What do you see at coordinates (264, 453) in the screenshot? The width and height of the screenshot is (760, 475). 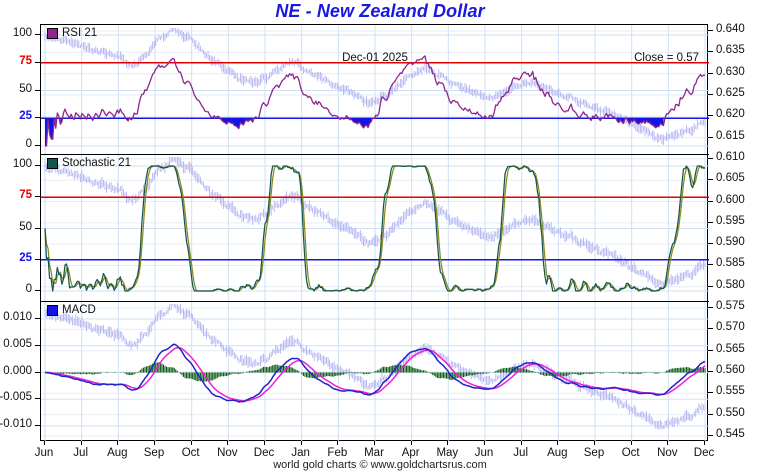 I see `x-tick-dec-6: Dec` at bounding box center [264, 453].